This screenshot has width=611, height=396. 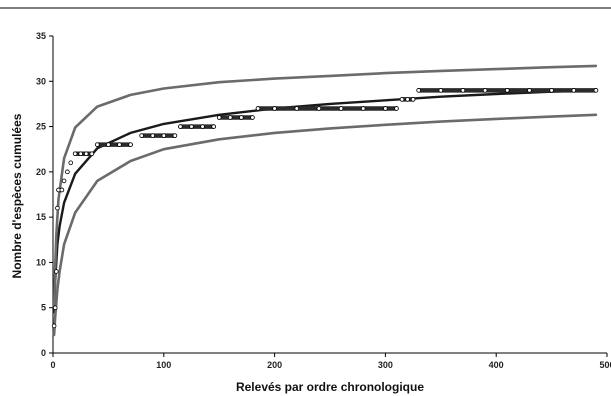 I want to click on x-tick-label: 400, so click(x=496, y=365).